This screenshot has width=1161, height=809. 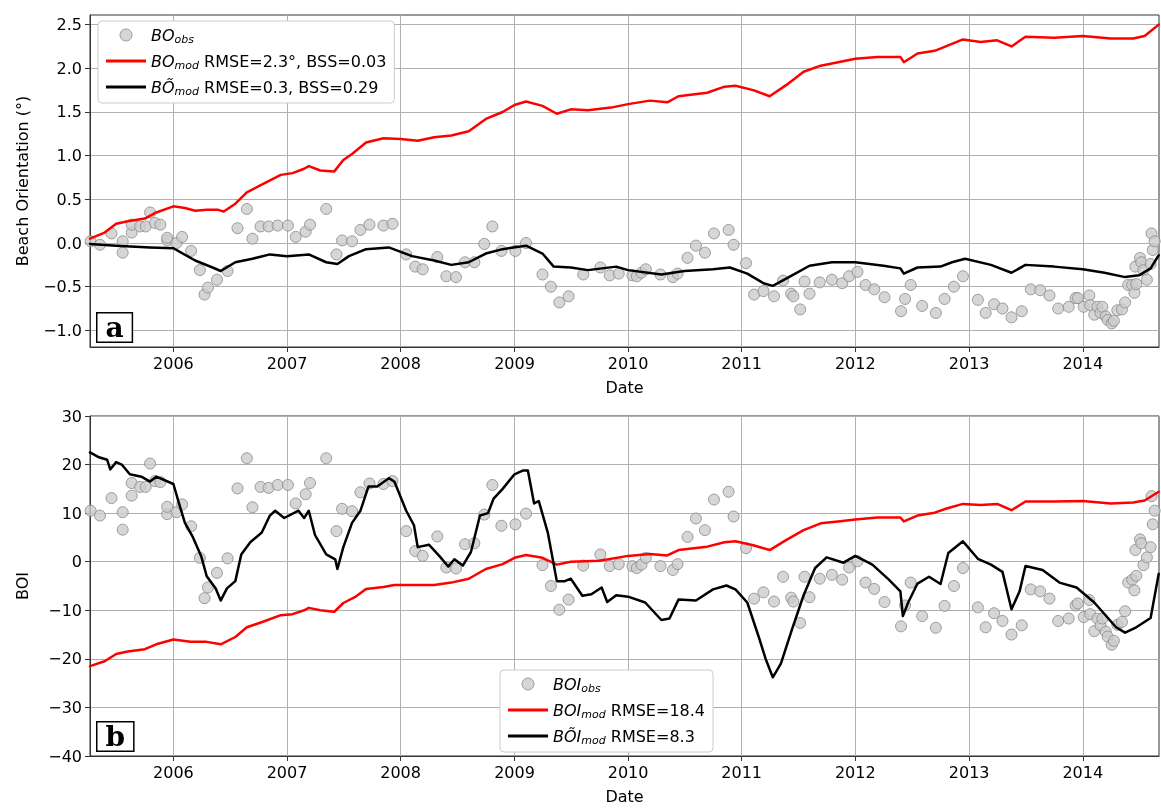 I want to click on y-tick-label: 30, so click(x=71, y=416).